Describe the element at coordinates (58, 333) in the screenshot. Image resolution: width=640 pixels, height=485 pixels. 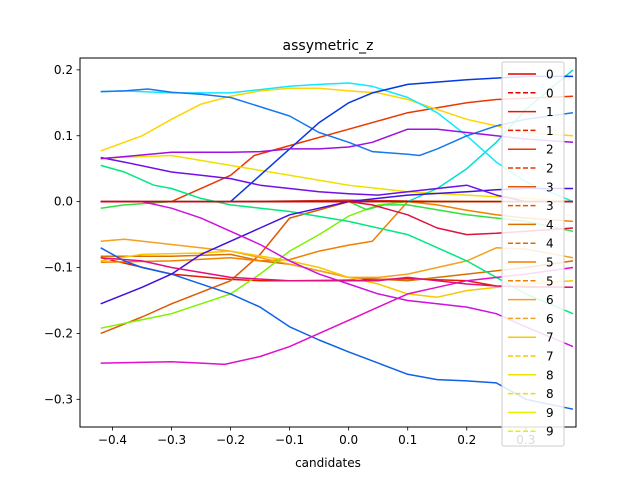
I see `y-tick-label: −0.2` at that location.